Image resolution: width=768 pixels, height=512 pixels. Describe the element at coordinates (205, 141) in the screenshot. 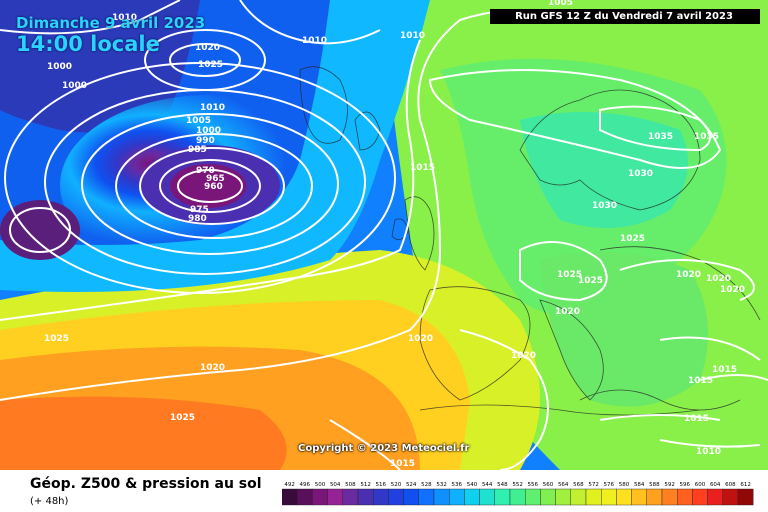

I see `isobar-label: 990` at that location.